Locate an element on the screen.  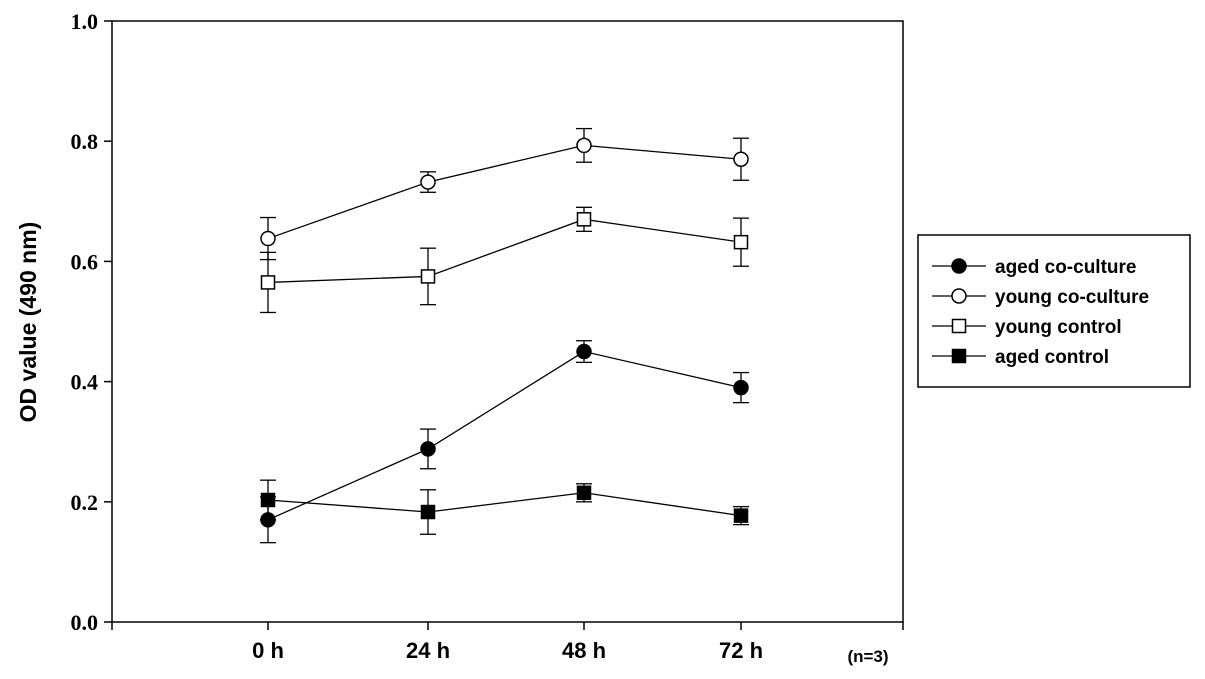
y-tick-label: 0.0 is located at coordinates (85, 622).